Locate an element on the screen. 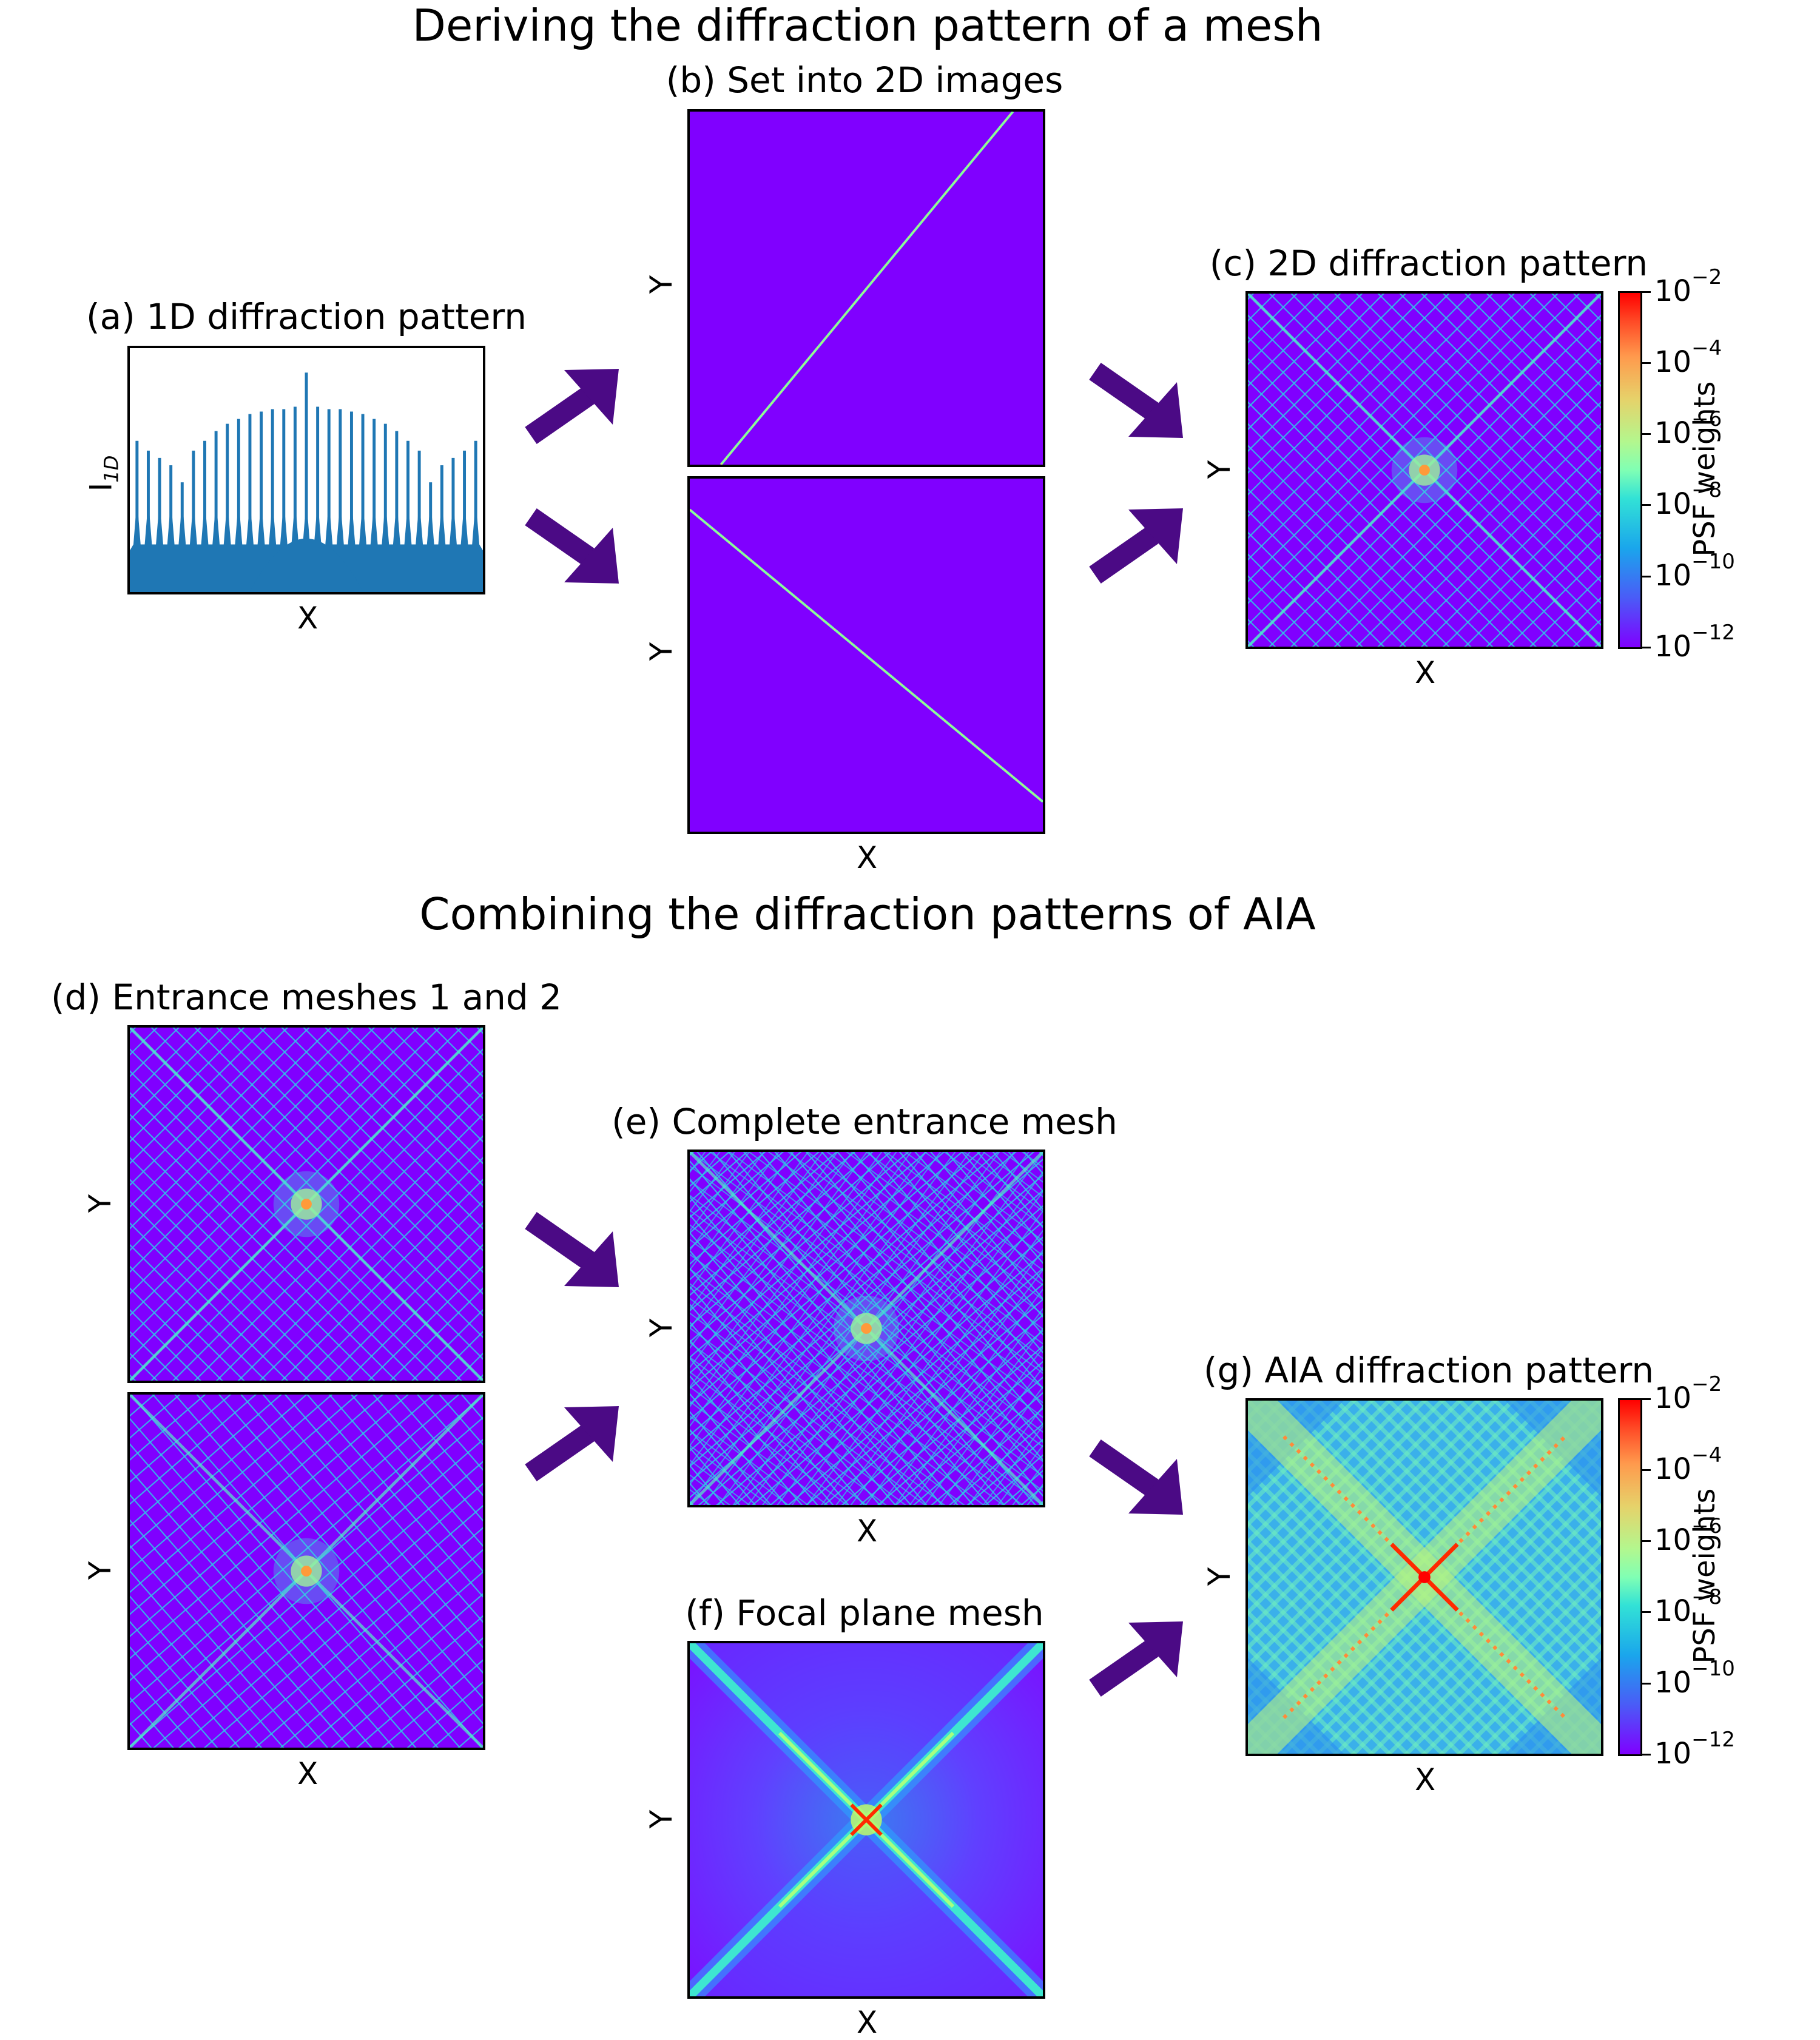  arrow-b-to-c-top is located at coordinates (1136, 400).